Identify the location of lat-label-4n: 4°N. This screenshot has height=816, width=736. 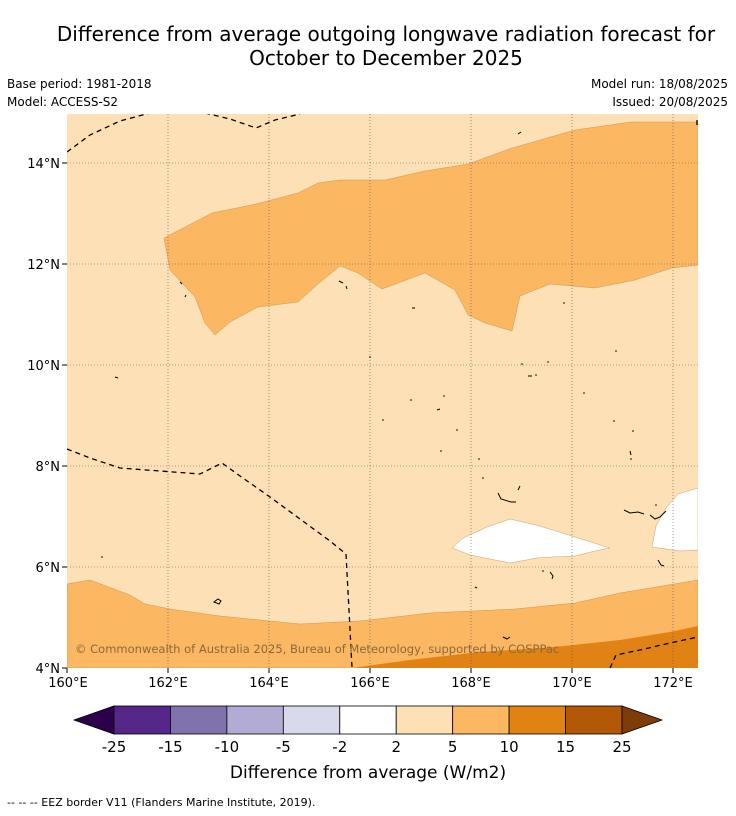
(48, 669).